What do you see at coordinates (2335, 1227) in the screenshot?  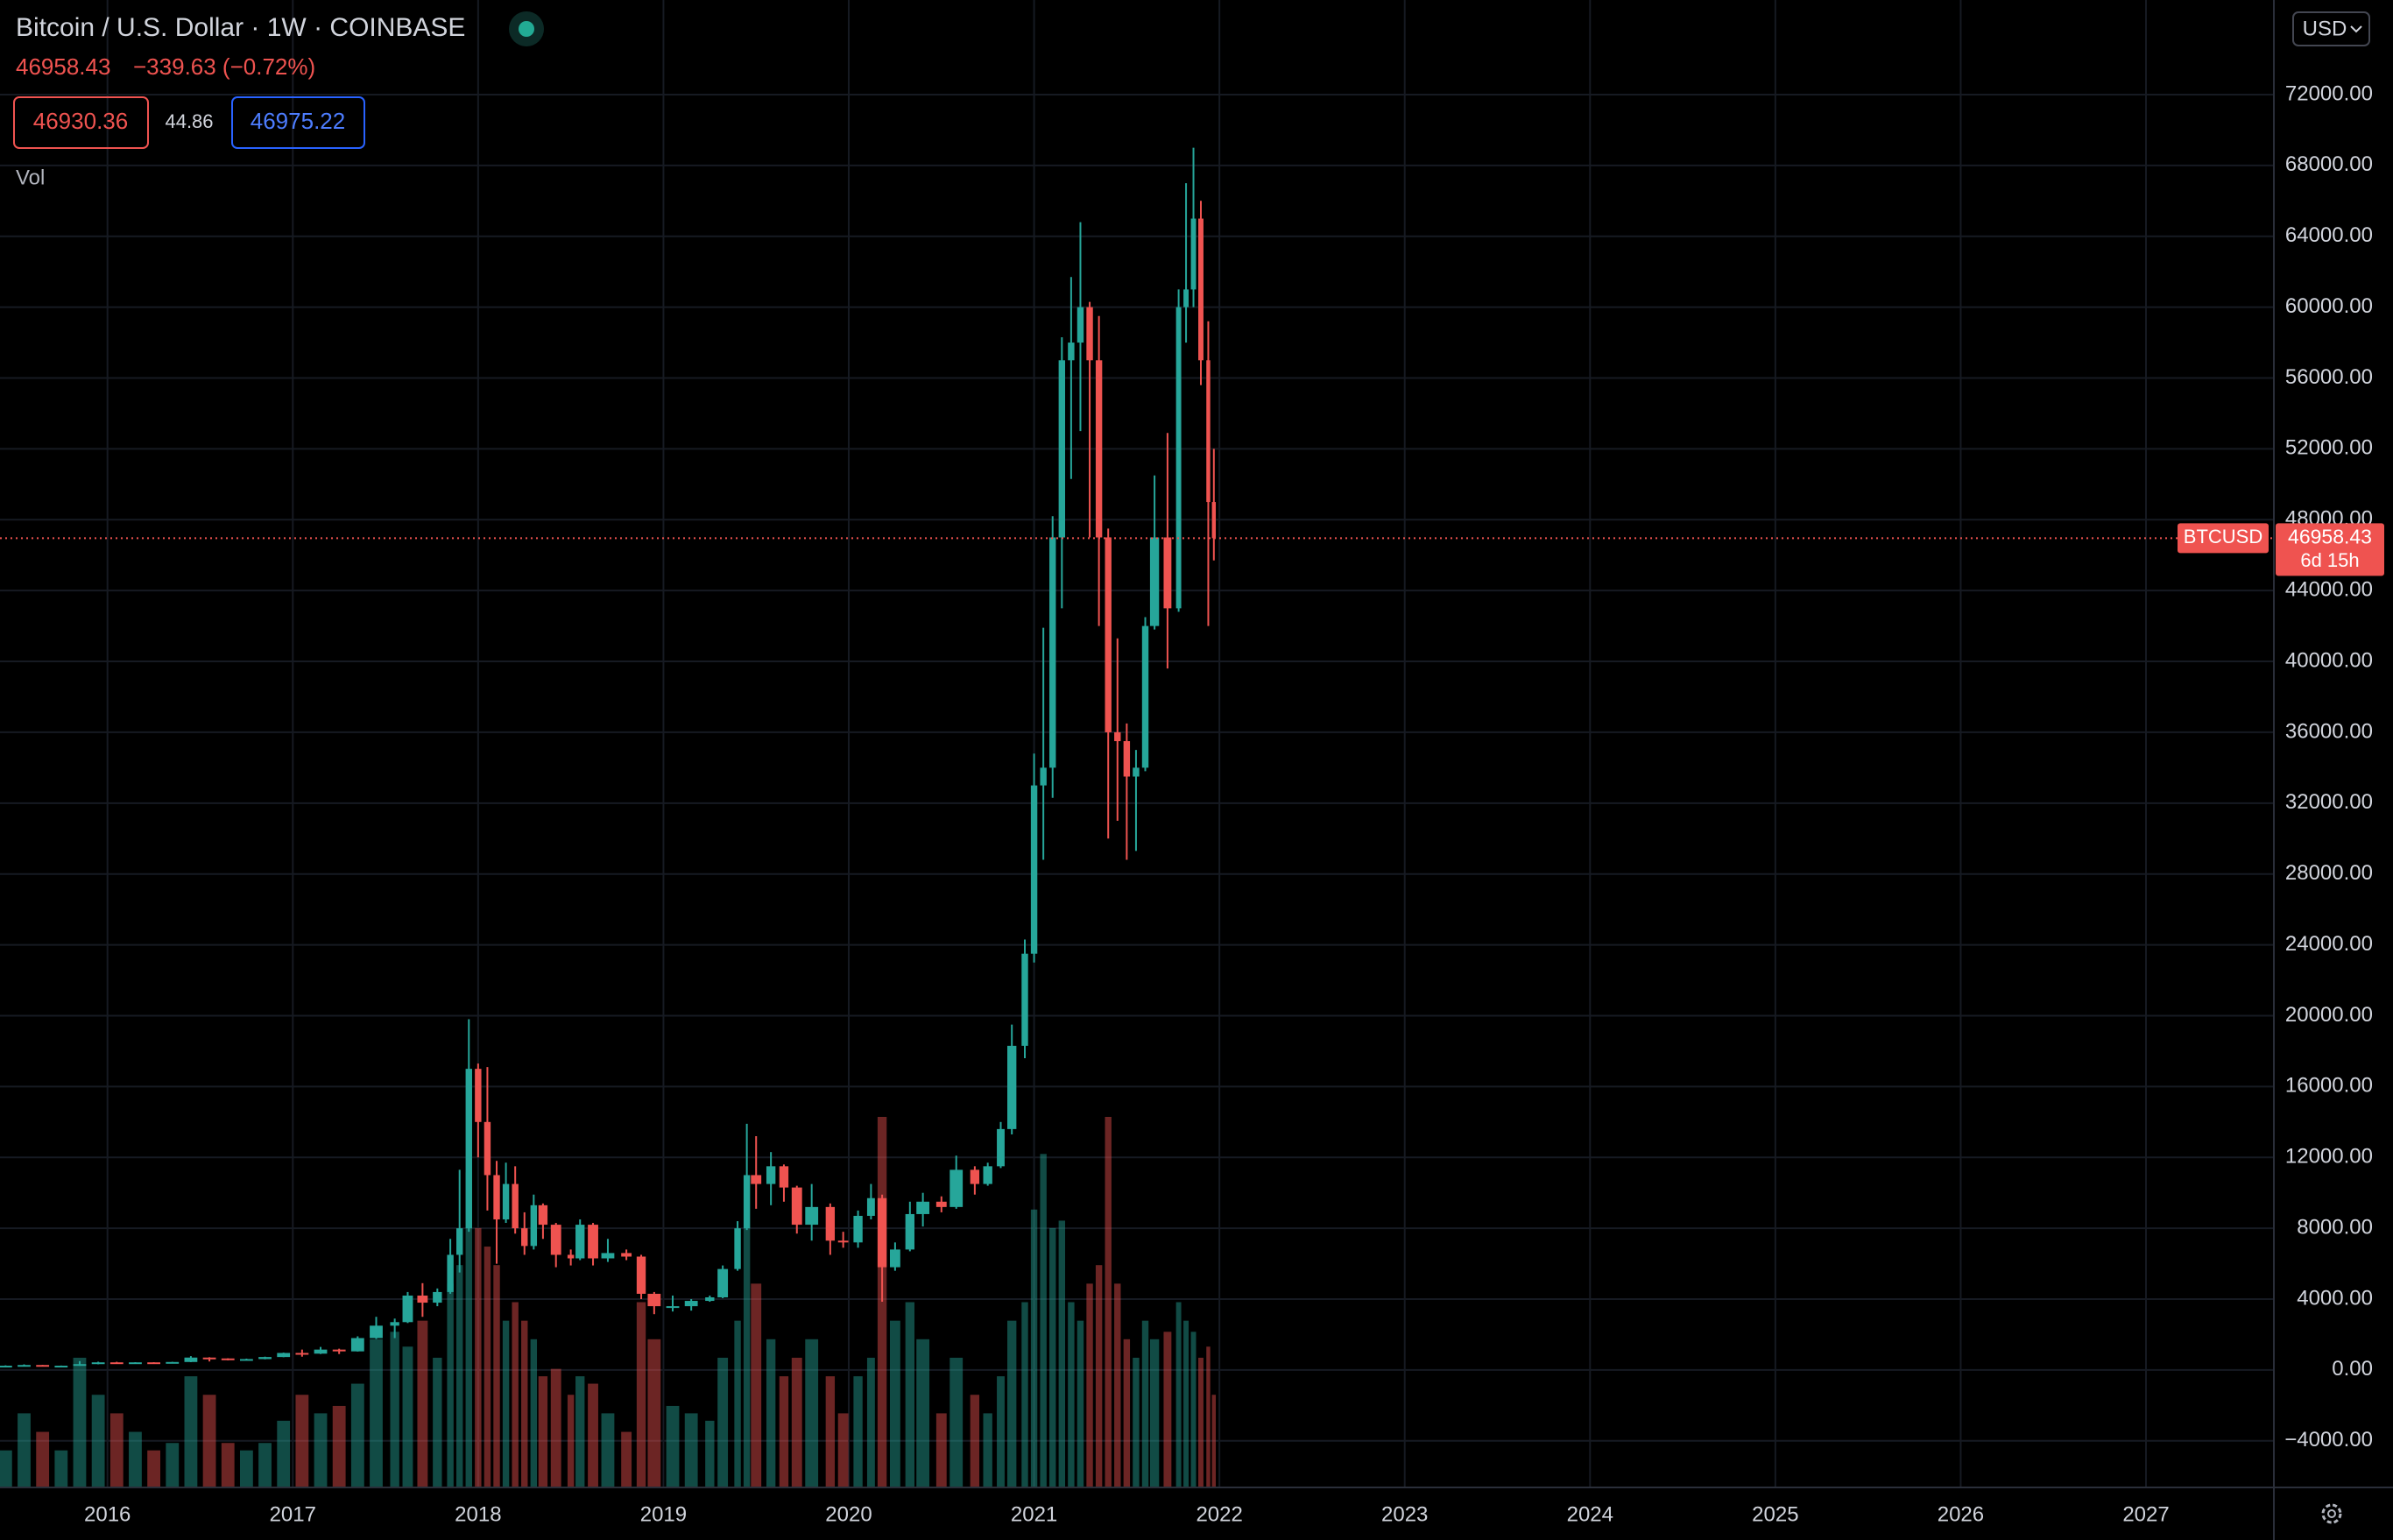 I see `y-tick-label: 8000.00` at bounding box center [2335, 1227].